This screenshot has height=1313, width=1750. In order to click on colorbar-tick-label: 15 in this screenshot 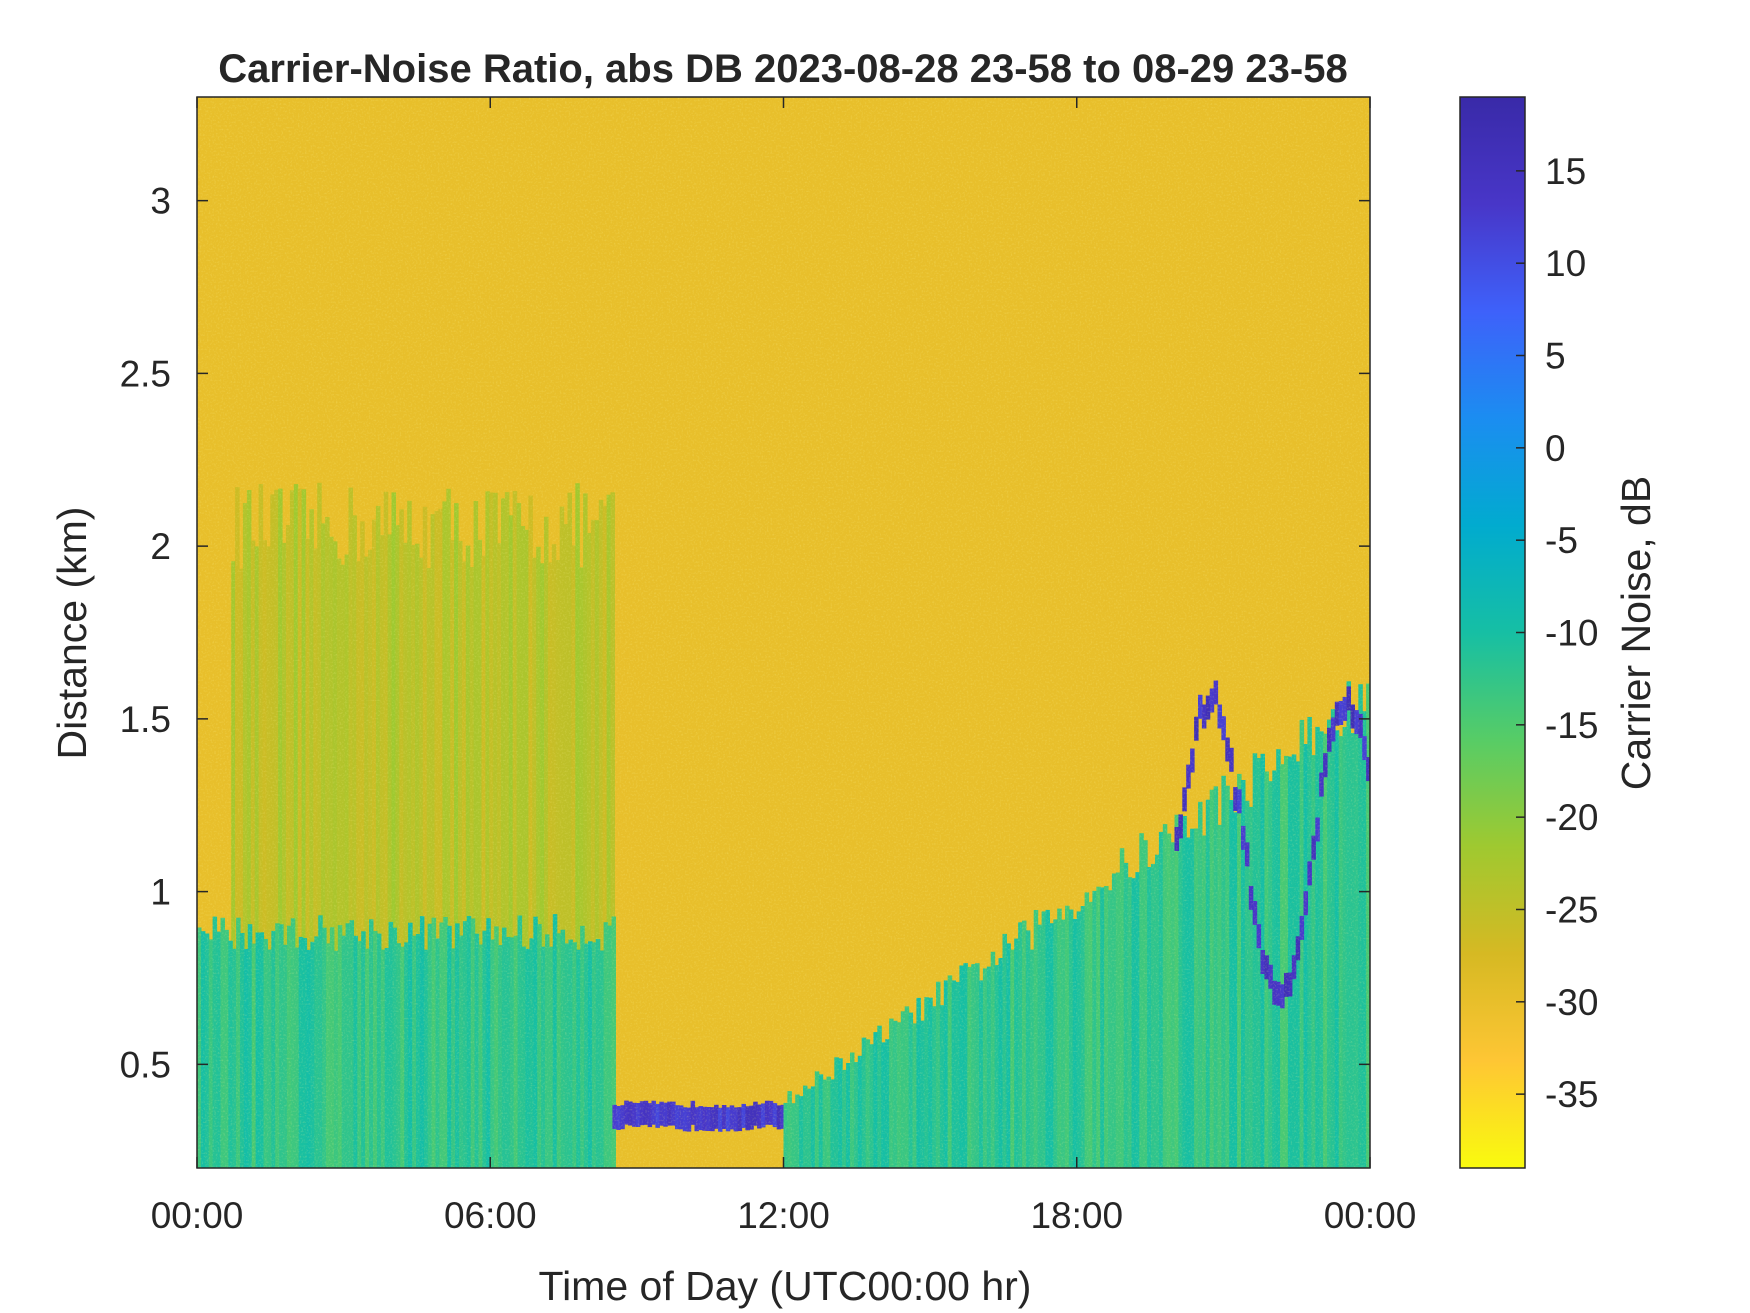, I will do `click(1565, 171)`.